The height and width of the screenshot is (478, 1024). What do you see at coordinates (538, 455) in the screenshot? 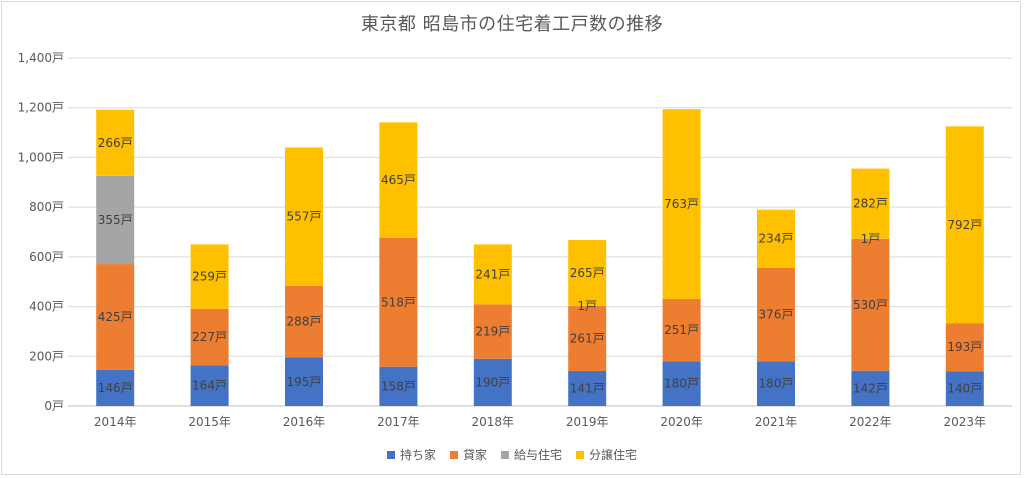
I see `legend-label: 給与住宅` at bounding box center [538, 455].